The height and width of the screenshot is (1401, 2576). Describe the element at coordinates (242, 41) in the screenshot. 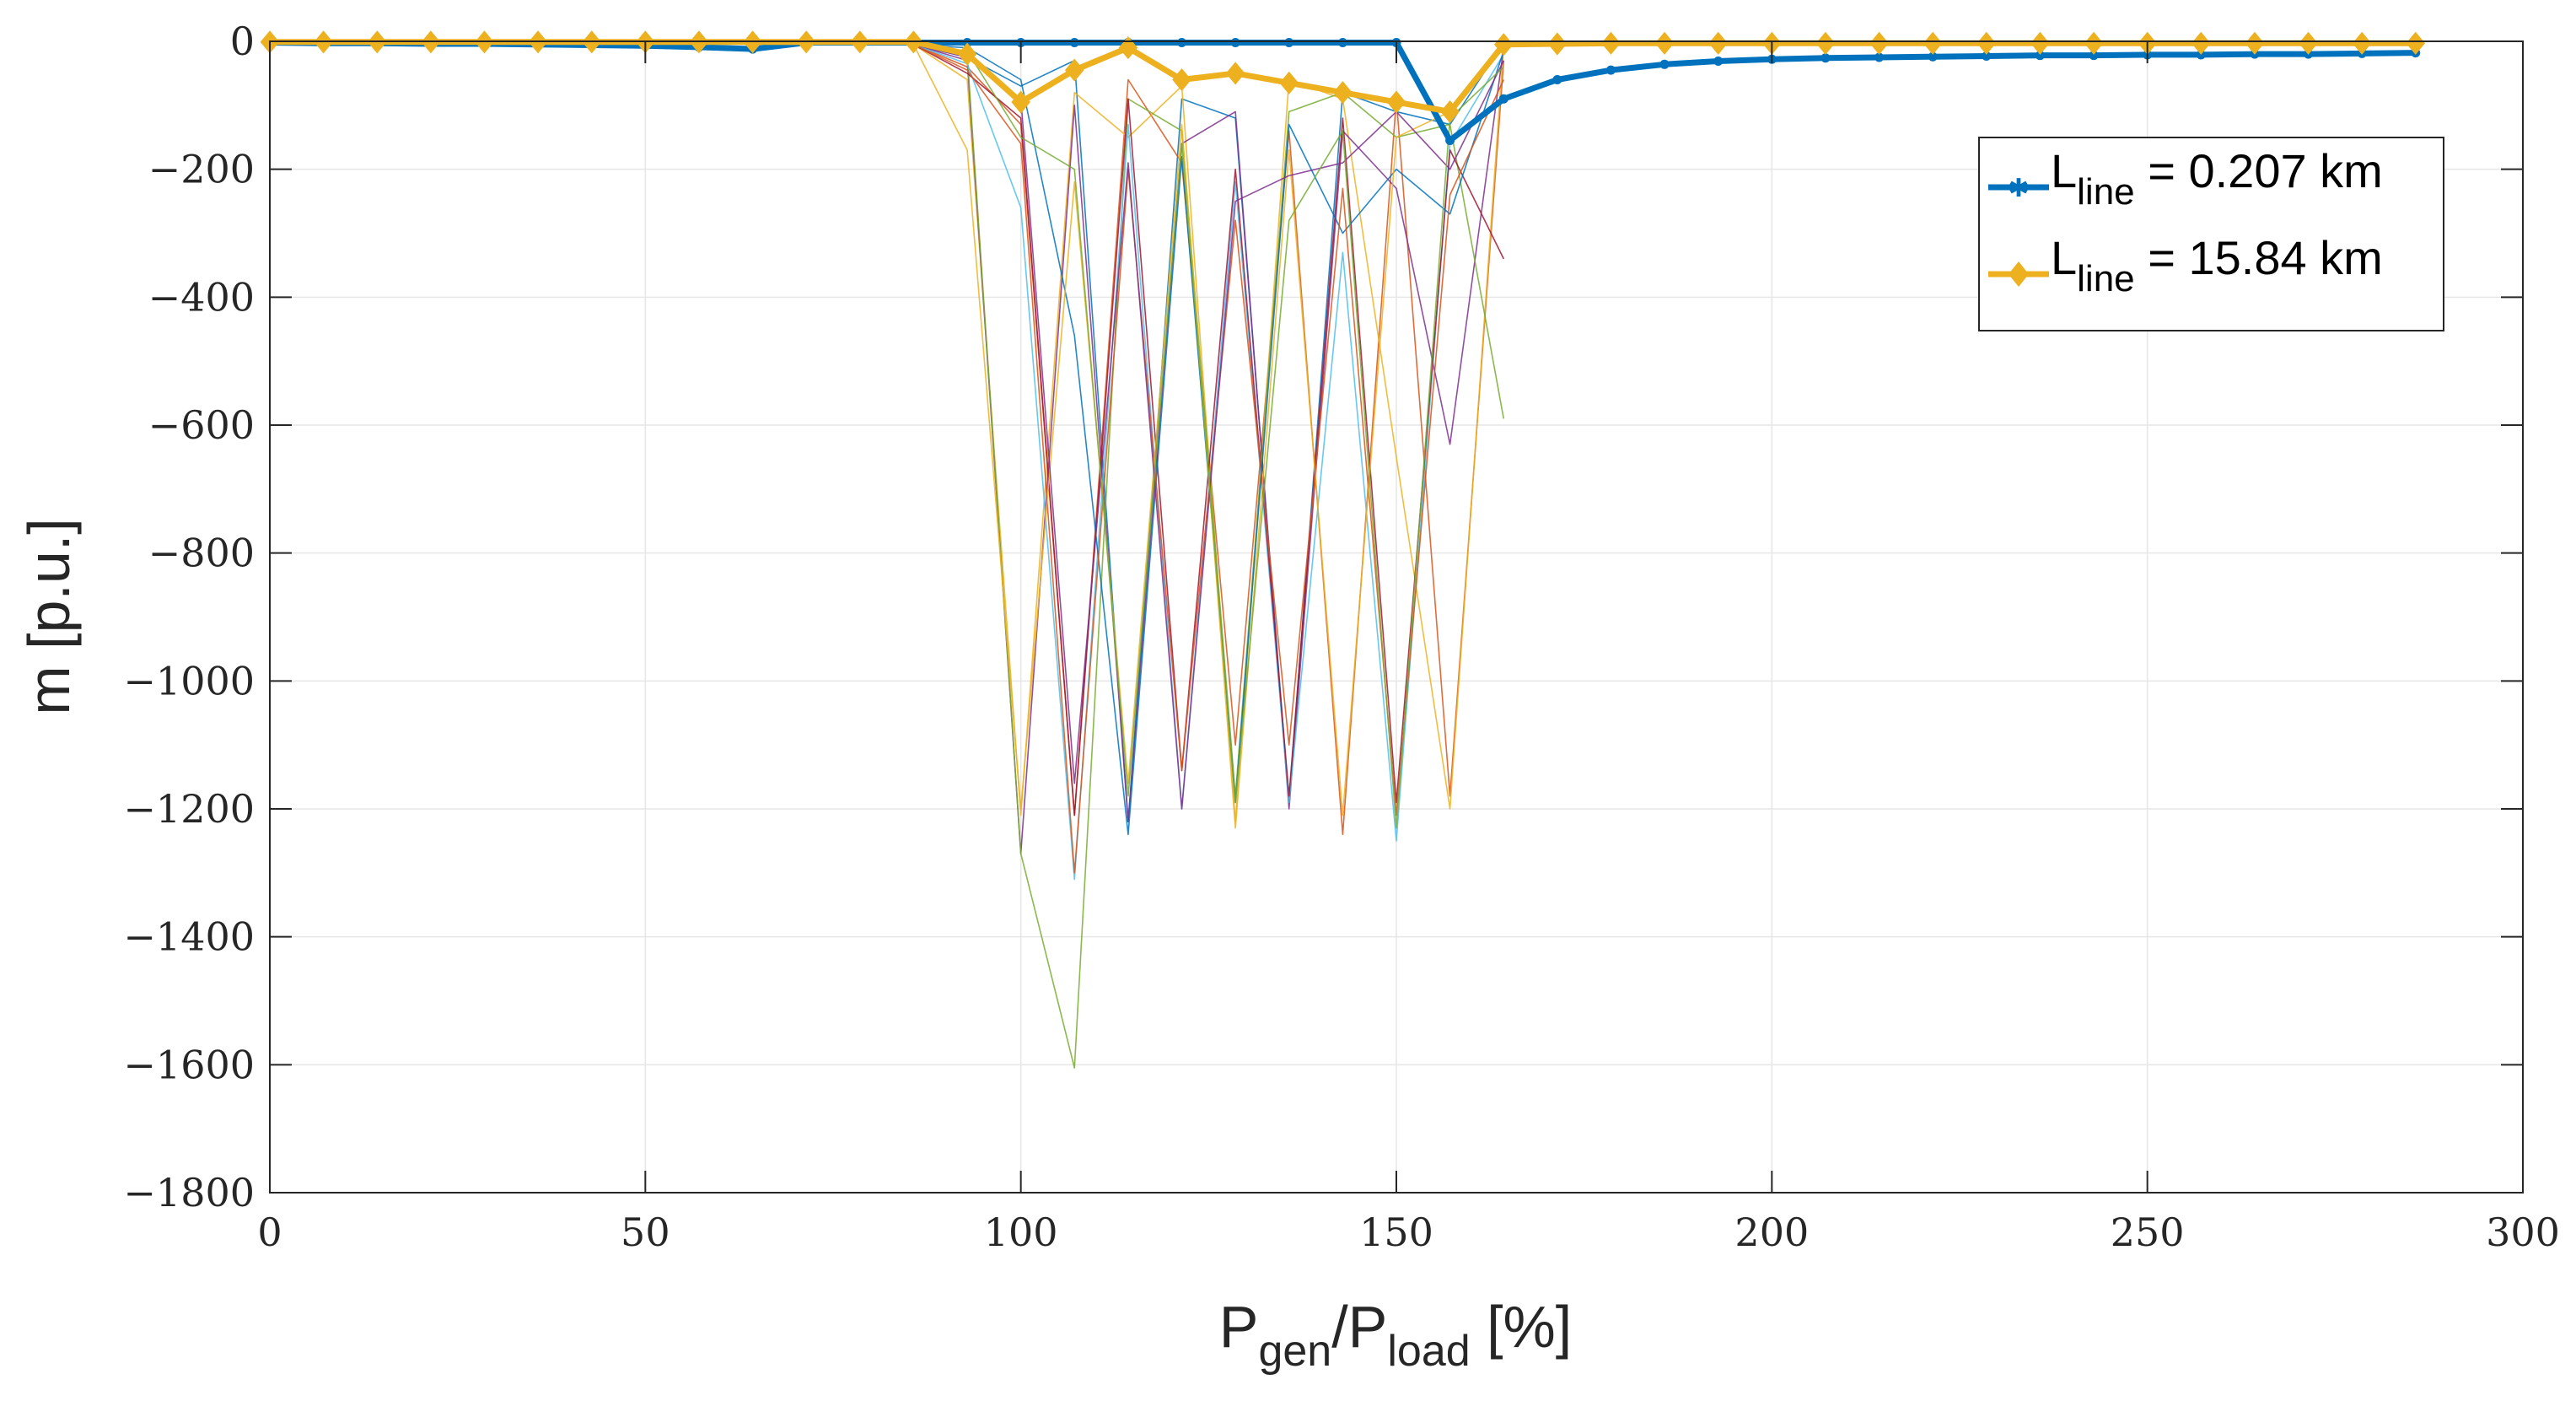

I see `y-tick-label: 0` at that location.